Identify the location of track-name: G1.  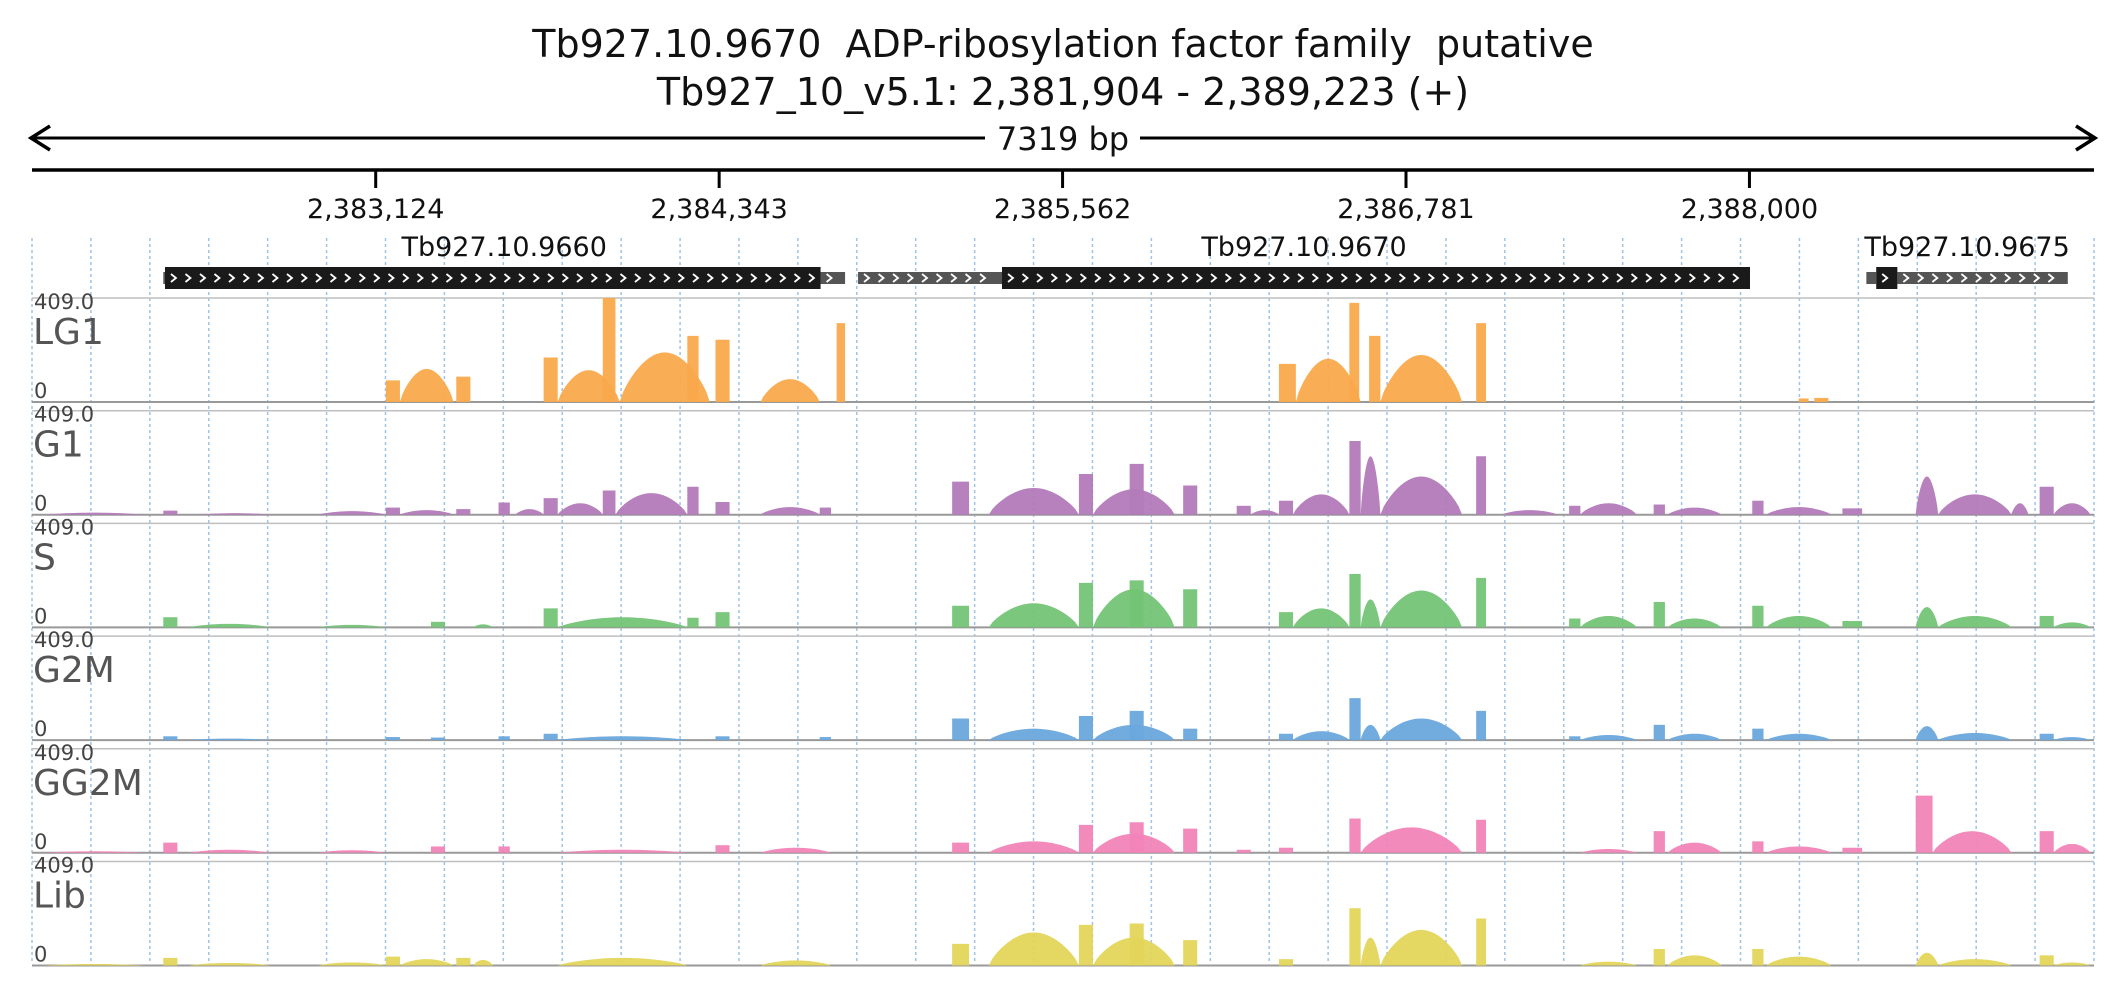
(58, 445).